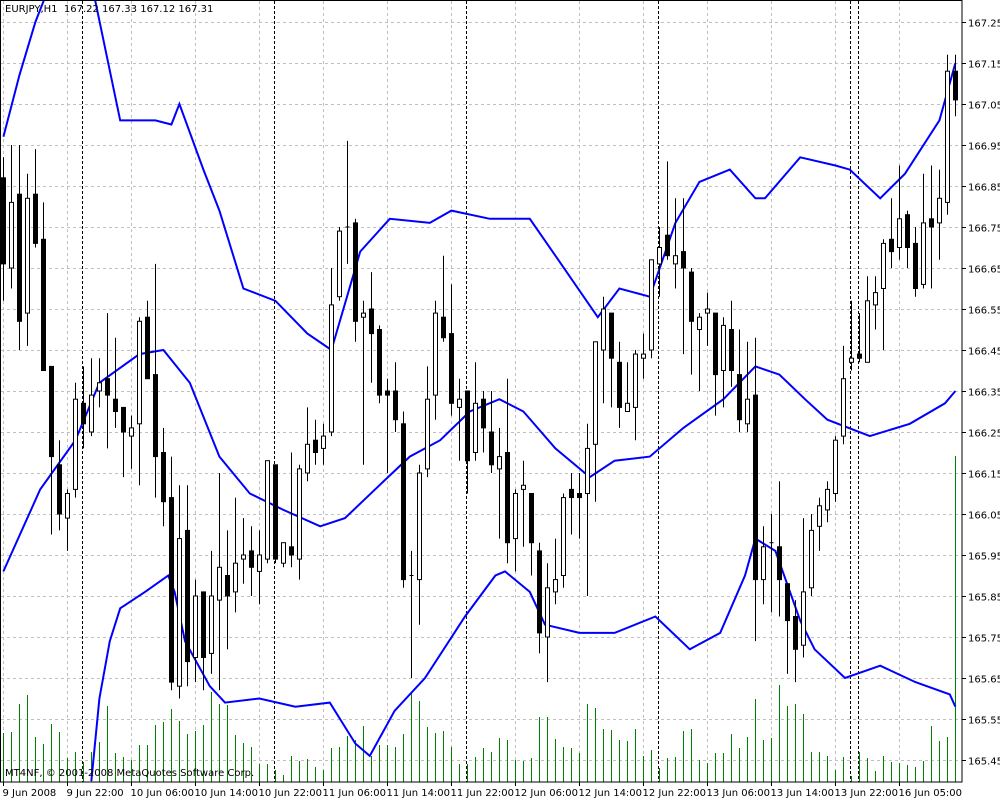 This screenshot has height=800, width=1000. I want to click on price-label: 165.75, so click(984, 639).